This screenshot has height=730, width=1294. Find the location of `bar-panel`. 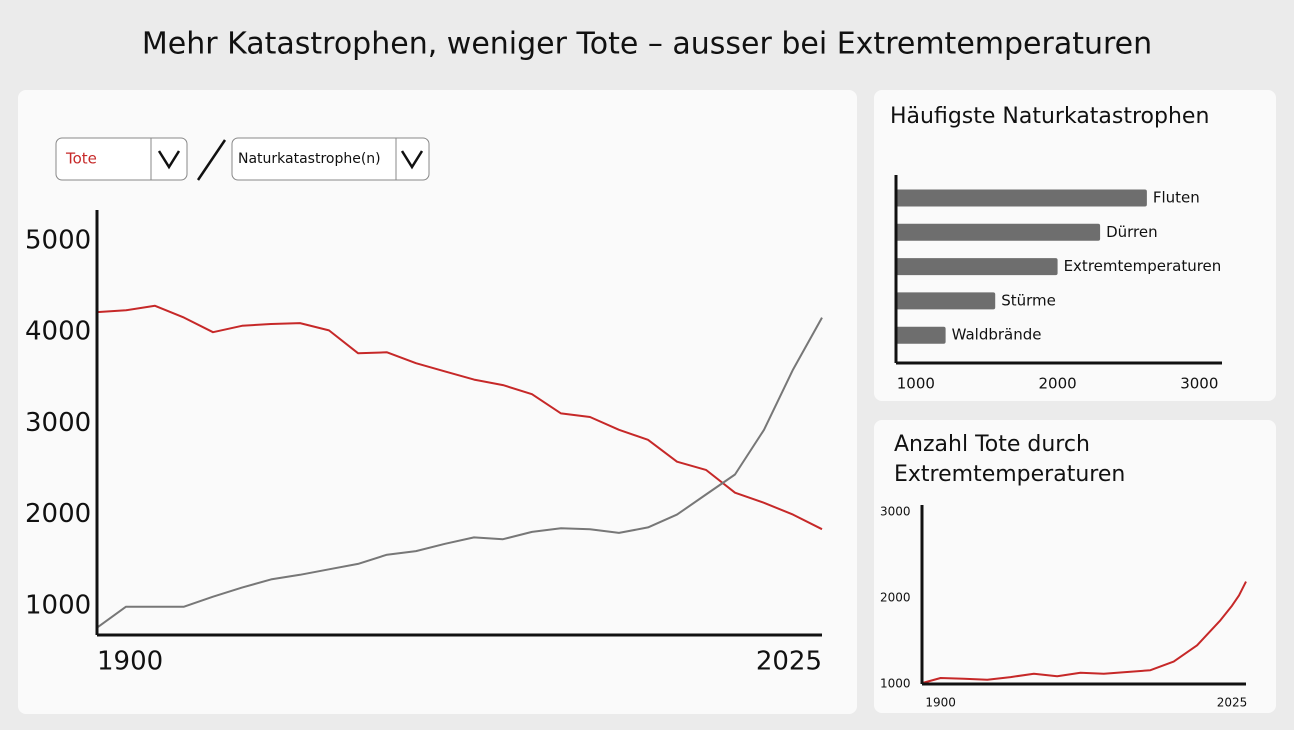

bar-panel is located at coordinates (1075, 245).